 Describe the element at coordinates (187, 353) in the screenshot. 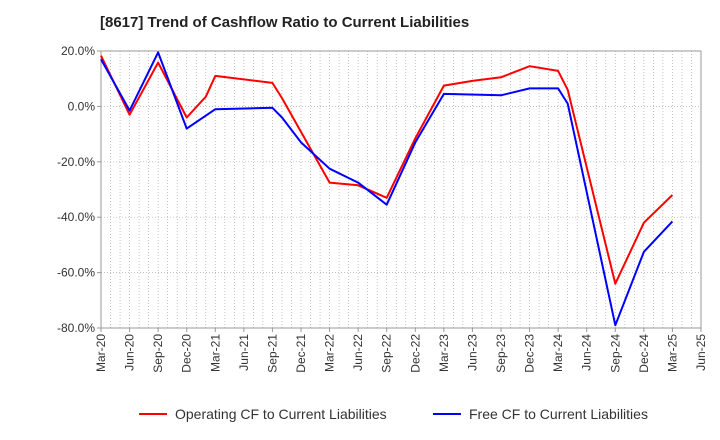

I see `x-tick-label: Dec-20` at that location.